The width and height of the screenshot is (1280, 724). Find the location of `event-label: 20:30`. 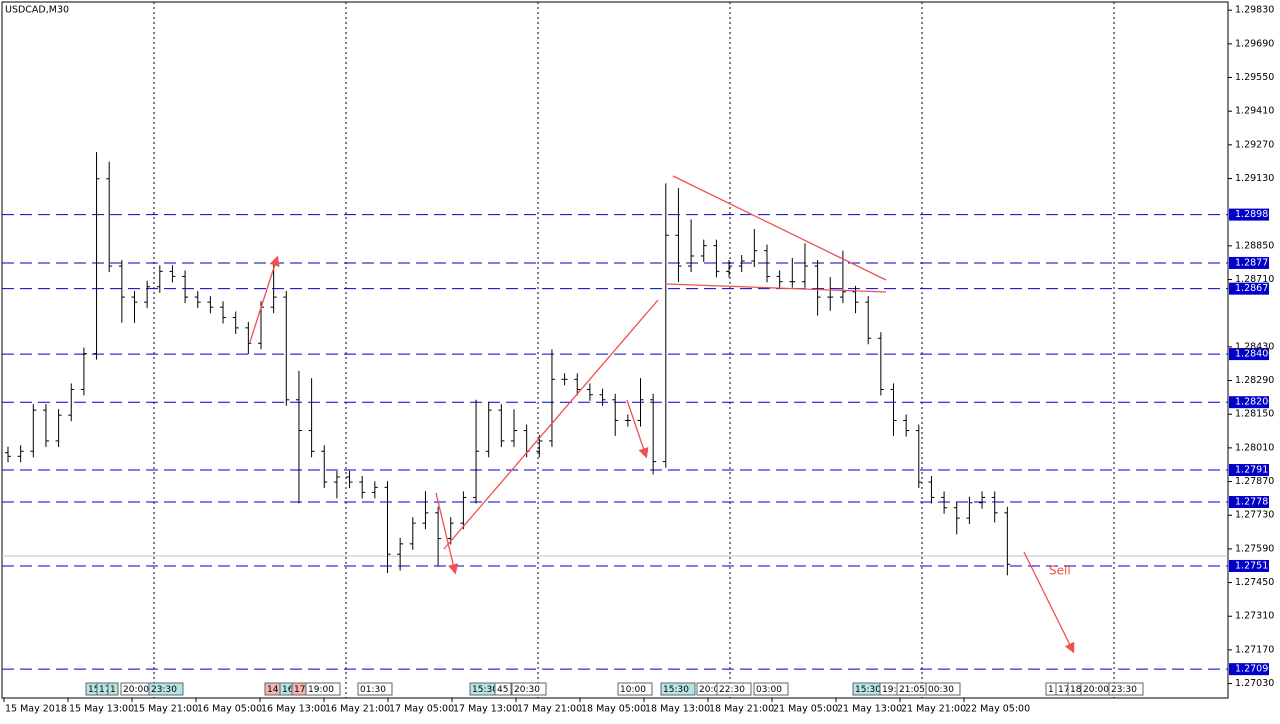

event-label: 20:30 is located at coordinates (527, 690).